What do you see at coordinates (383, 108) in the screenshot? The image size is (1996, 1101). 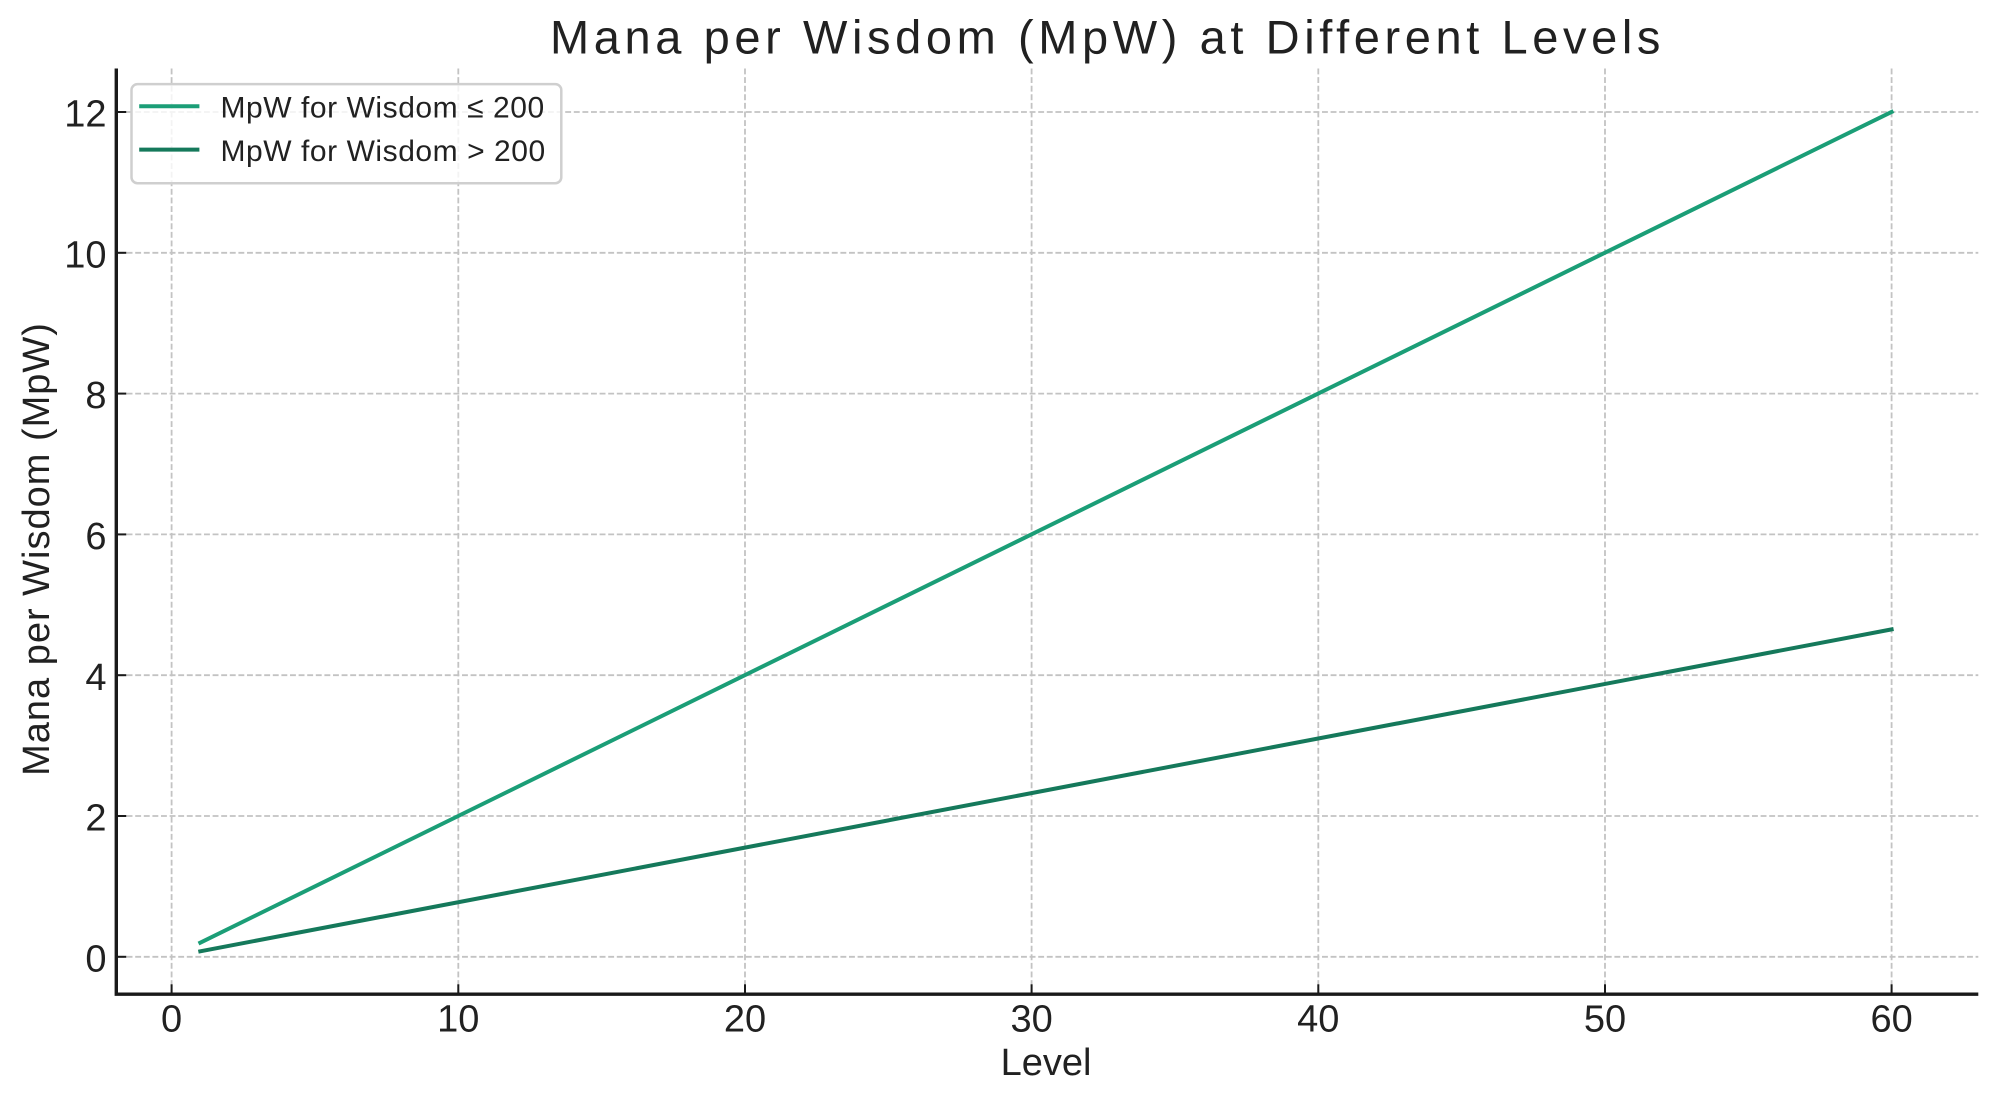 I see `svg-text: MpW for Wisdom ≤ 200` at bounding box center [383, 108].